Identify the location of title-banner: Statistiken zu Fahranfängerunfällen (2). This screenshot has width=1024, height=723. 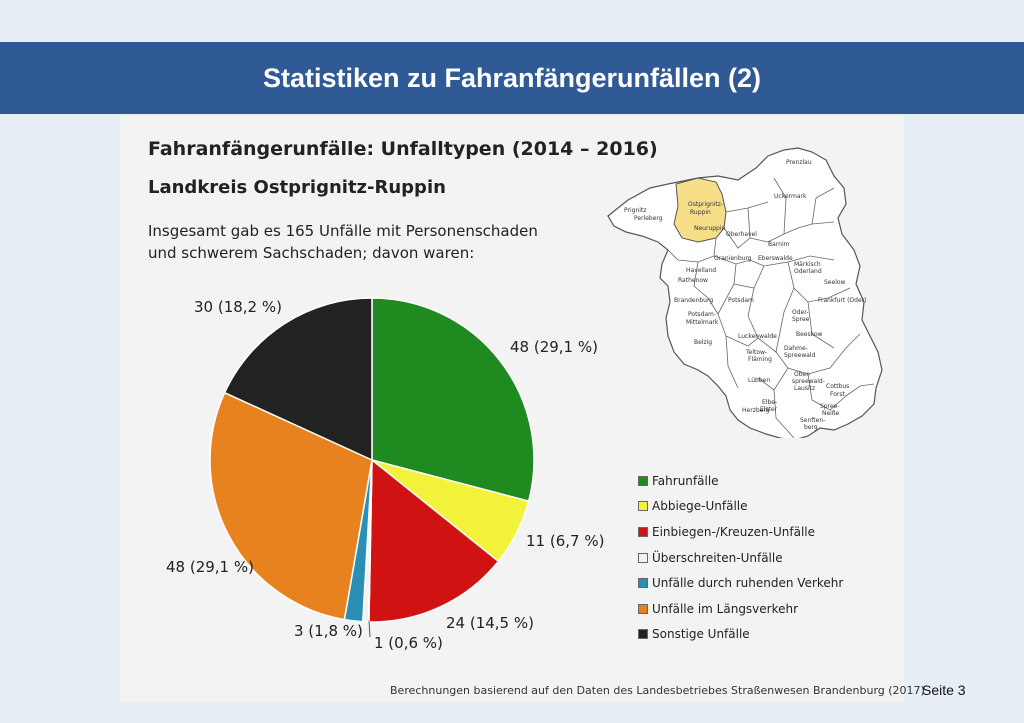
(512, 78).